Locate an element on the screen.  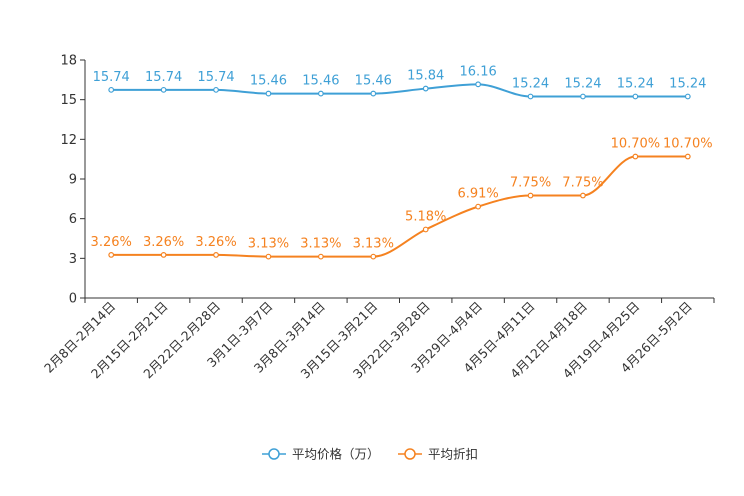
data-label: 15.84 is located at coordinates (425, 76).